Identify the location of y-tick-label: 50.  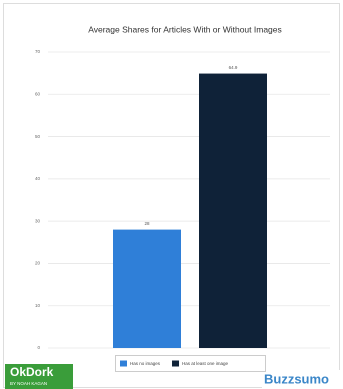
(38, 136).